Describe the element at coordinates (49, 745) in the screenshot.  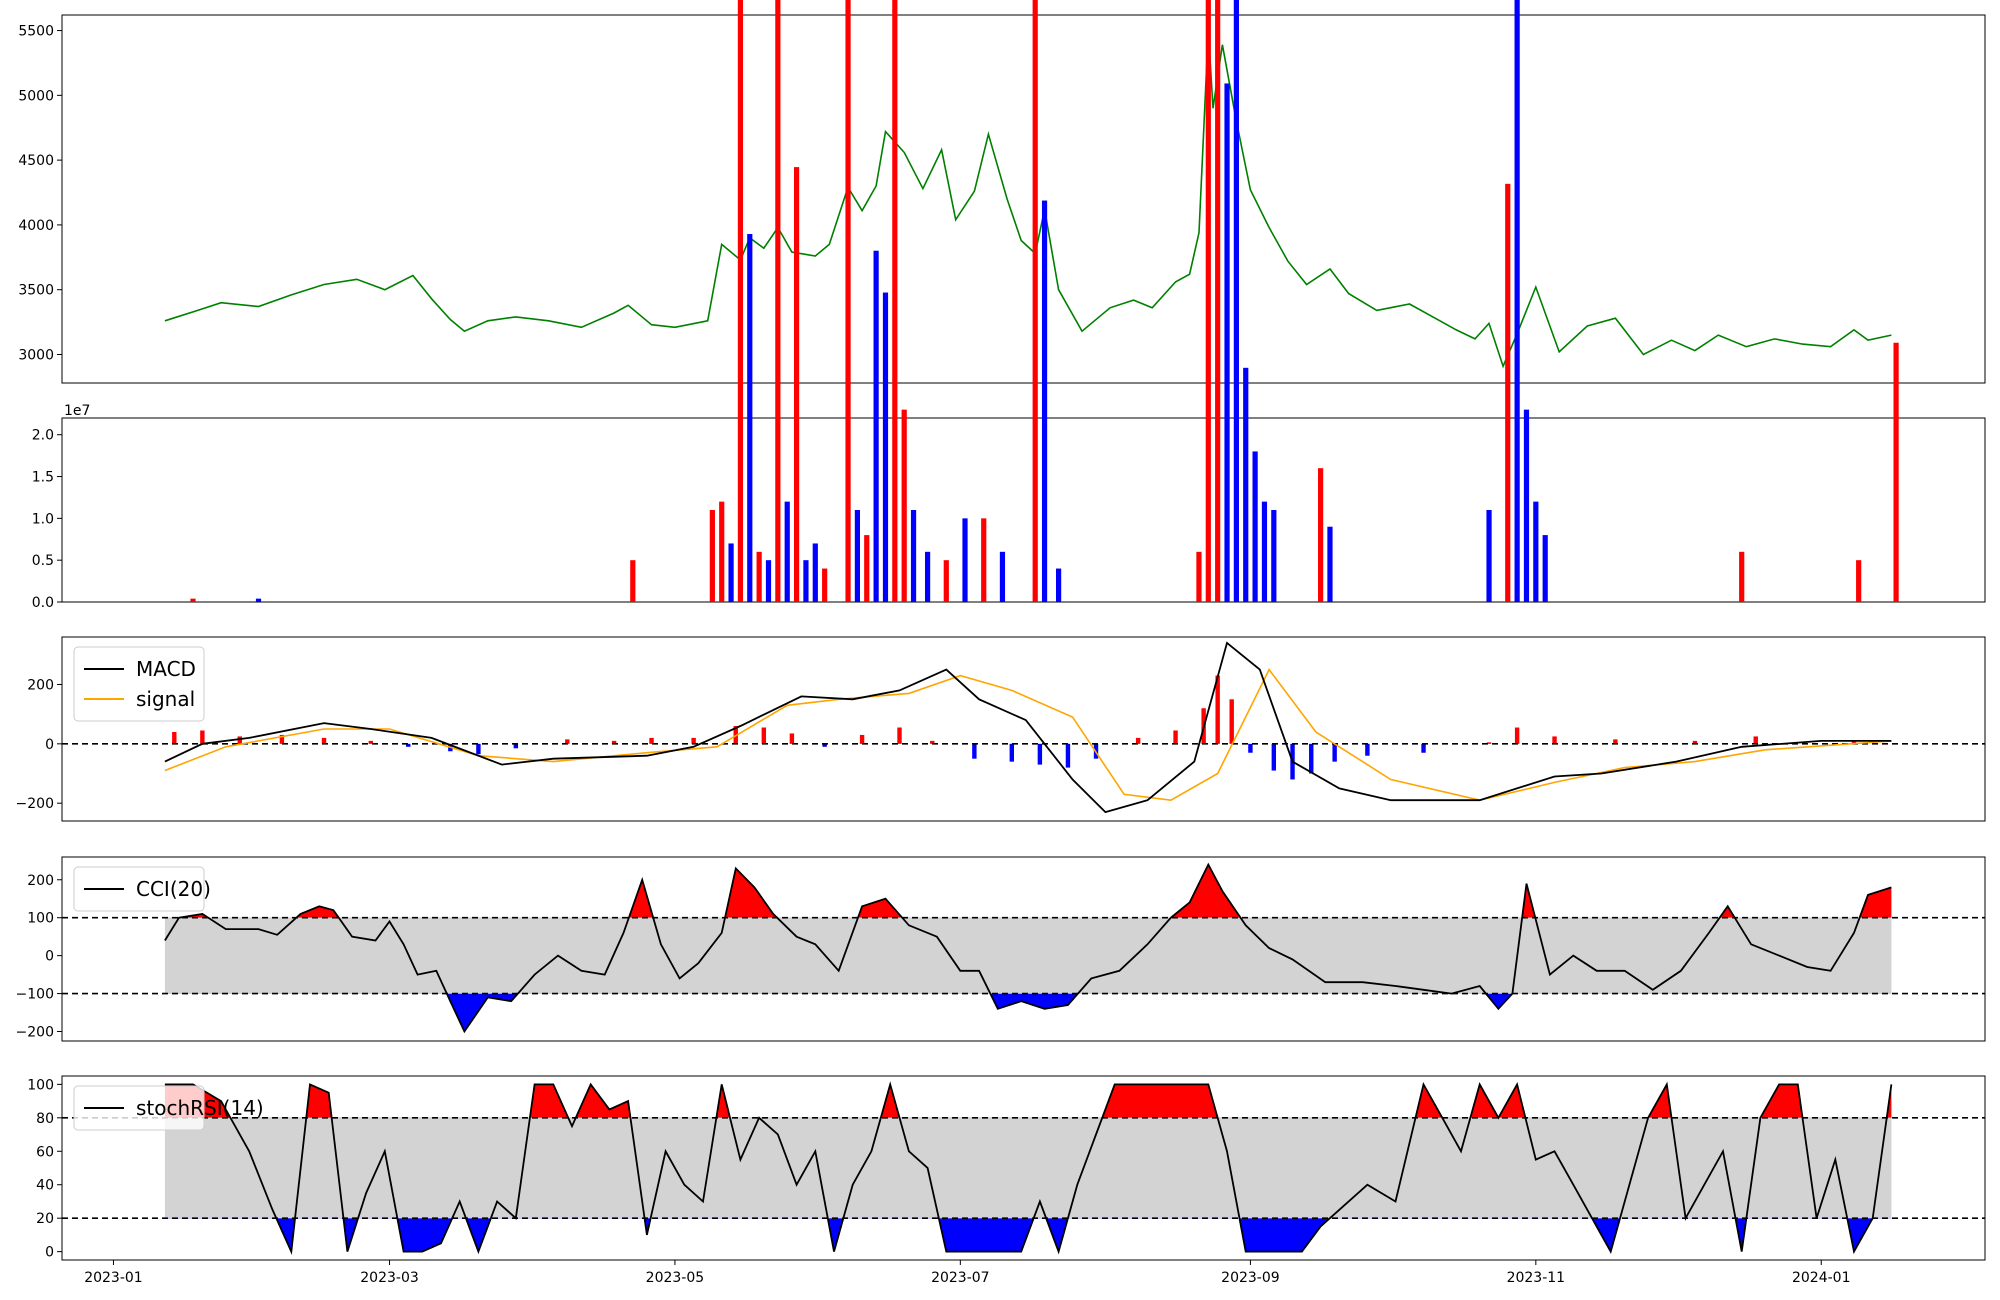
I see `macd-ytick-label: 0` at that location.